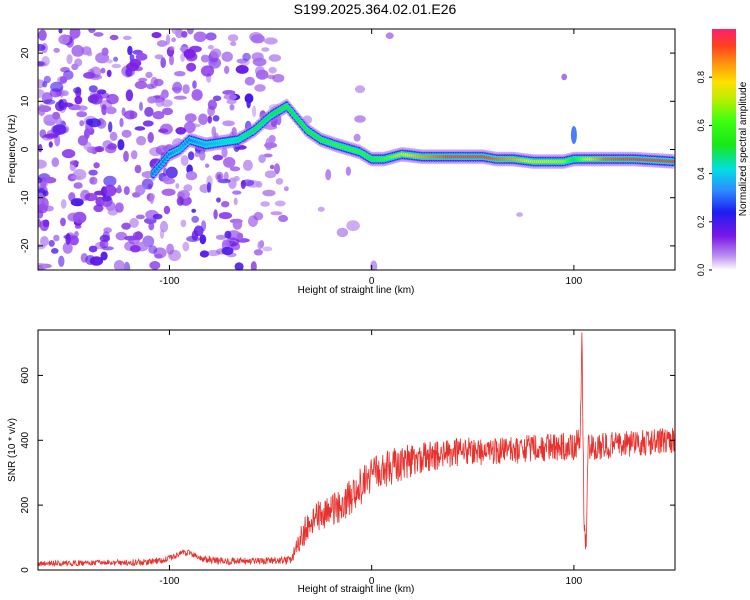  I want to click on colorbar-gradient, so click(724, 149).